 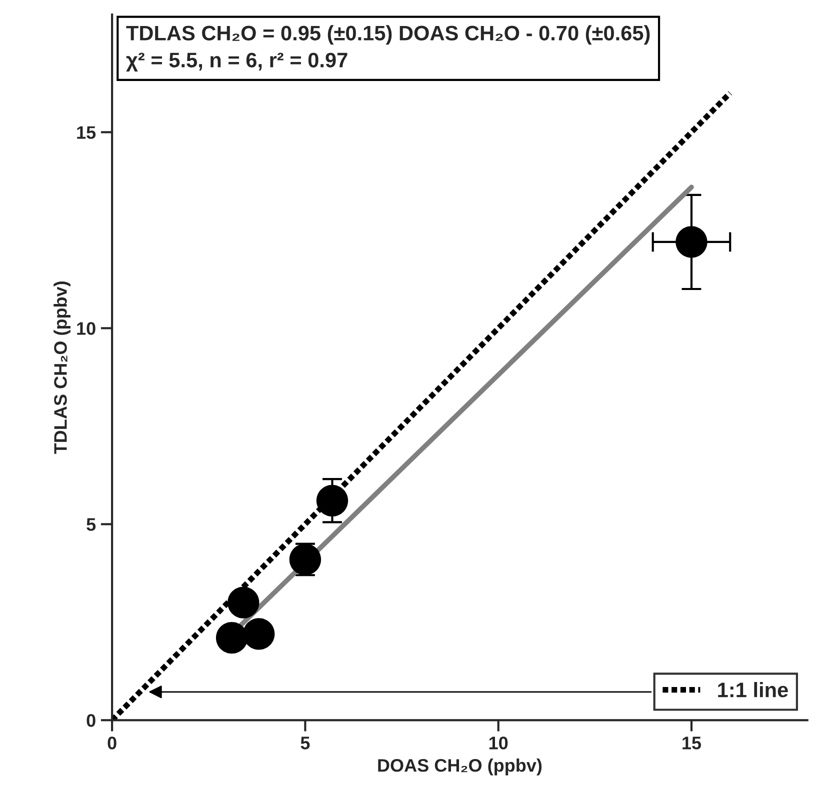 I want to click on y-tick-label: 0, so click(x=91, y=720).